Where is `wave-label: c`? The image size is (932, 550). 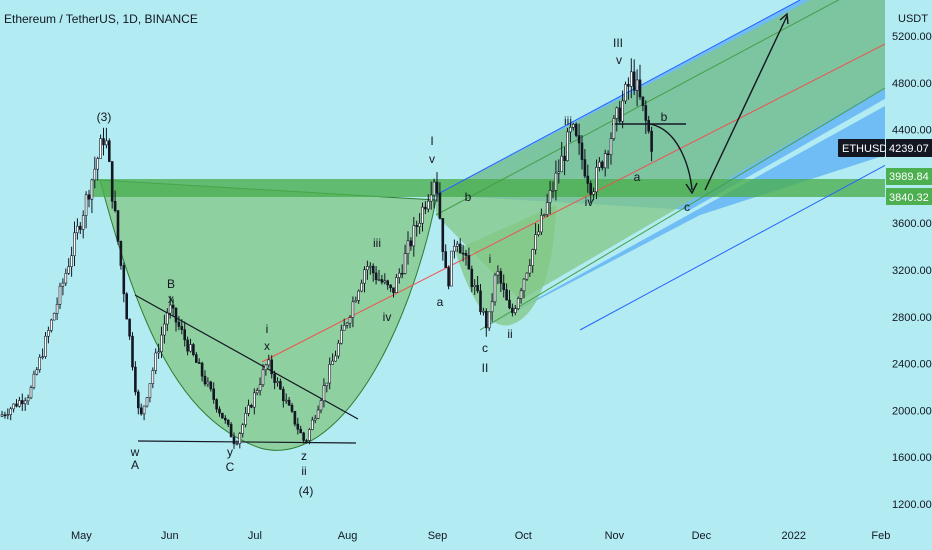 wave-label: c is located at coordinates (687, 207).